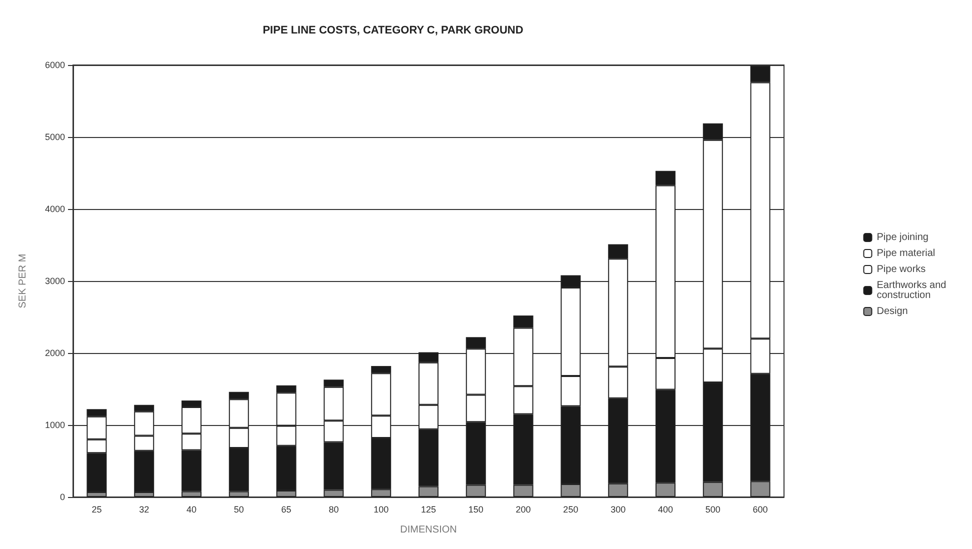 Image resolution: width=972 pixels, height=549 pixels. Describe the element at coordinates (23, 281) in the screenshot. I see `y-axis-title: SEK PER M` at that location.